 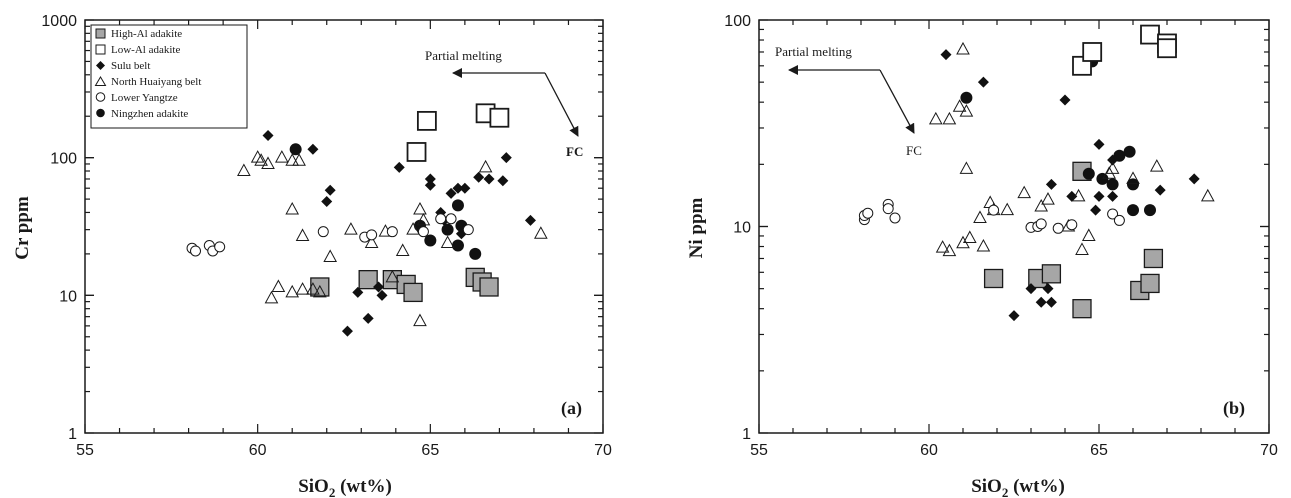 What do you see at coordinates (367, 220) in the screenshot?
I see `data-points-a` at bounding box center [367, 220].